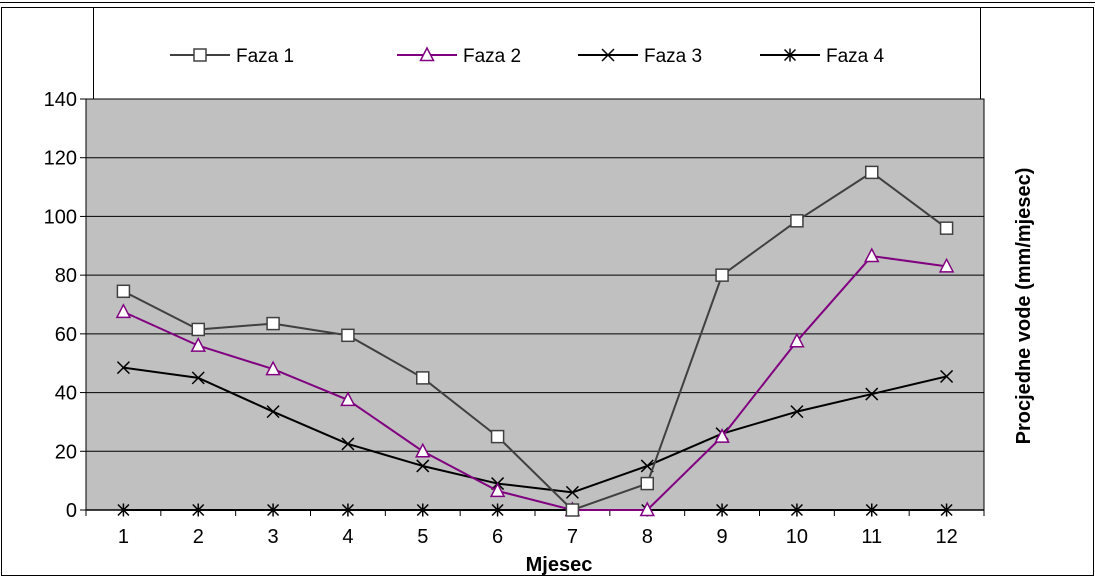  What do you see at coordinates (60, 159) in the screenshot?
I see `y-tick-label: 120` at bounding box center [60, 159].